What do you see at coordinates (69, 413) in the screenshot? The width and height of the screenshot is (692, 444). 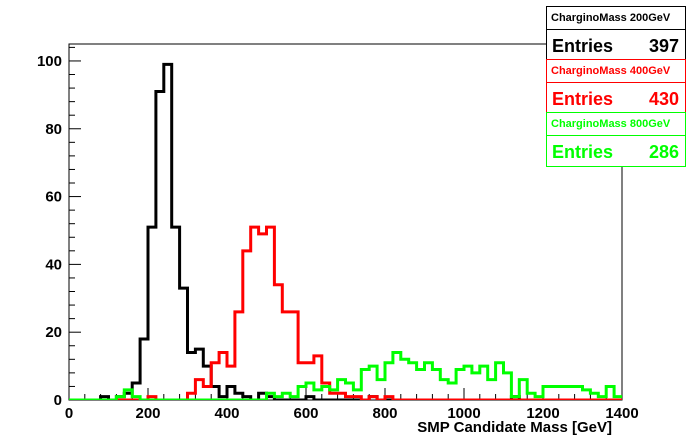 I see `x-tick-label: 0` at bounding box center [69, 413].